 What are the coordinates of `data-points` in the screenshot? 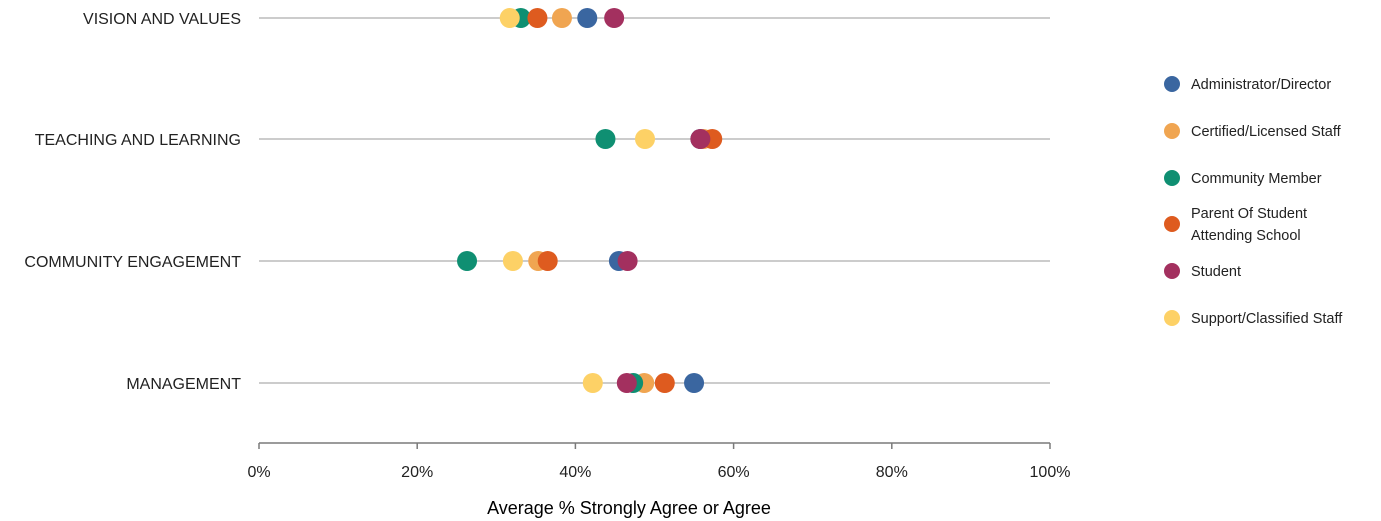 It's located at (590, 200).